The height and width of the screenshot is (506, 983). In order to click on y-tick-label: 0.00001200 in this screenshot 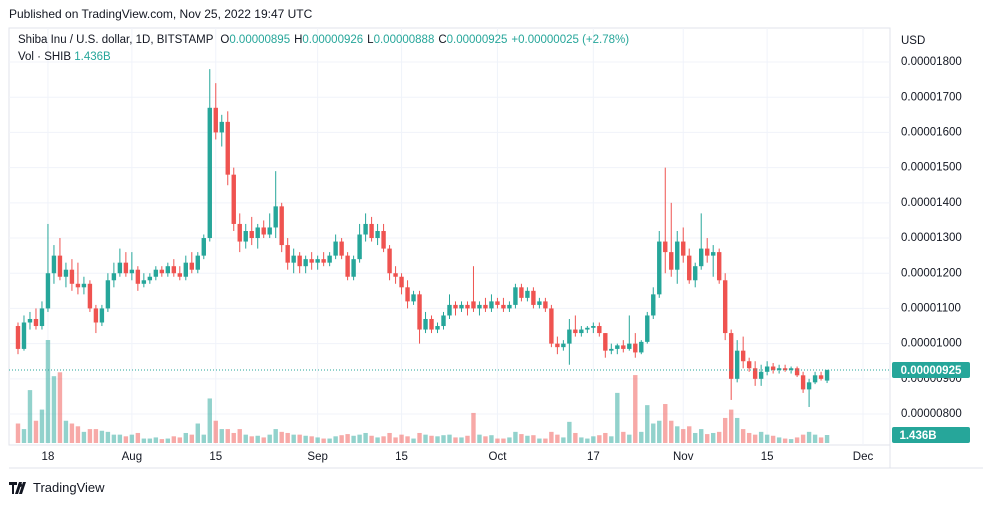, I will do `click(931, 273)`.